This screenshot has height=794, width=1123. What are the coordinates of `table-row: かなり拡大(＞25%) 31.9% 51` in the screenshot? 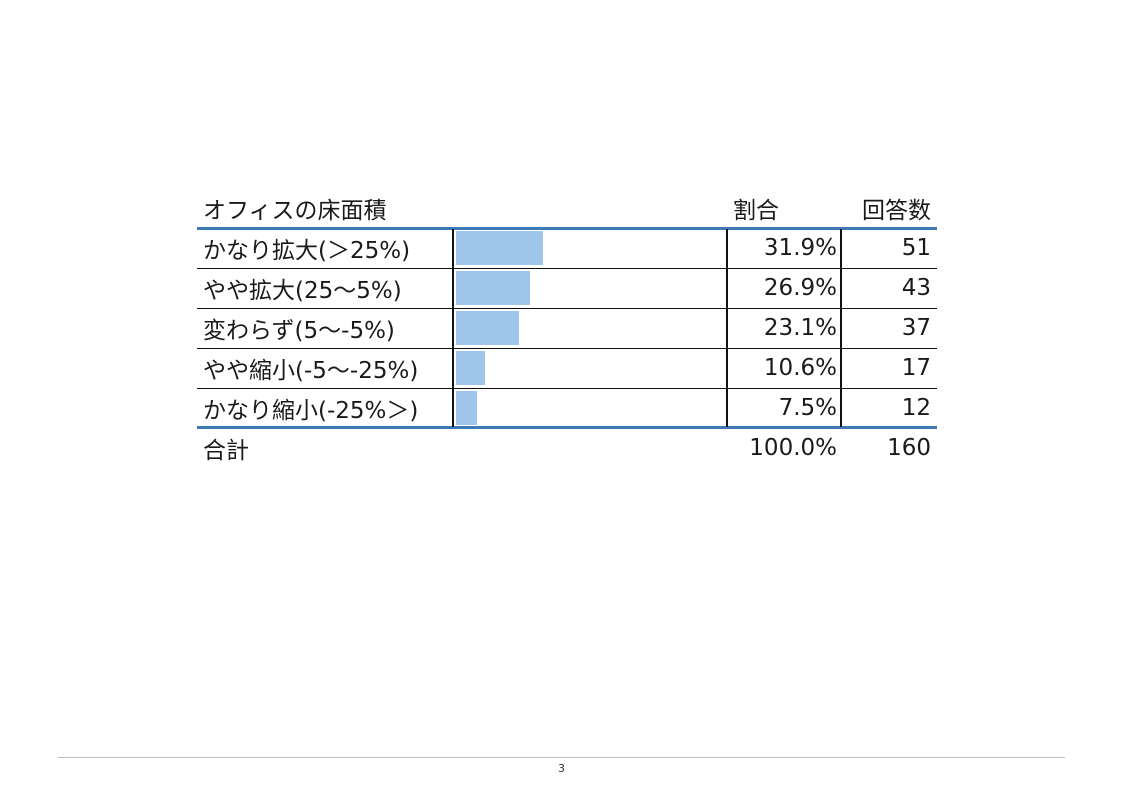 It's located at (567, 248).